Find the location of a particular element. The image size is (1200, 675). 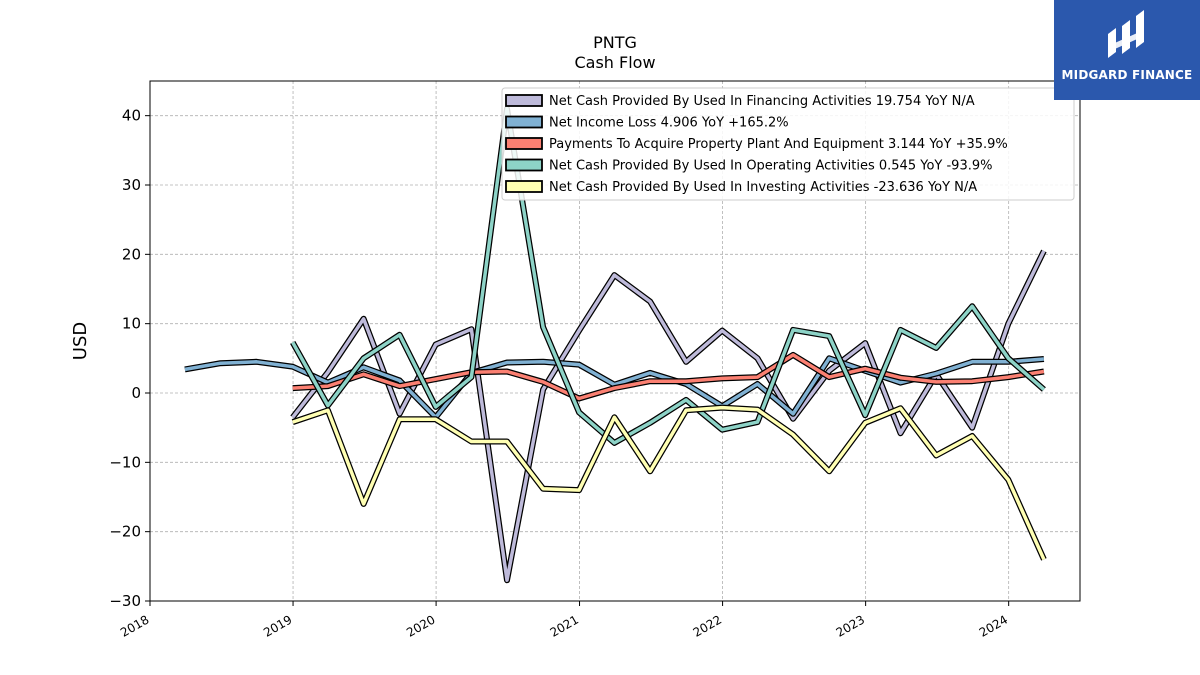

logo-brand-text: MIDGARD FINANCE is located at coordinates (1127, 75).